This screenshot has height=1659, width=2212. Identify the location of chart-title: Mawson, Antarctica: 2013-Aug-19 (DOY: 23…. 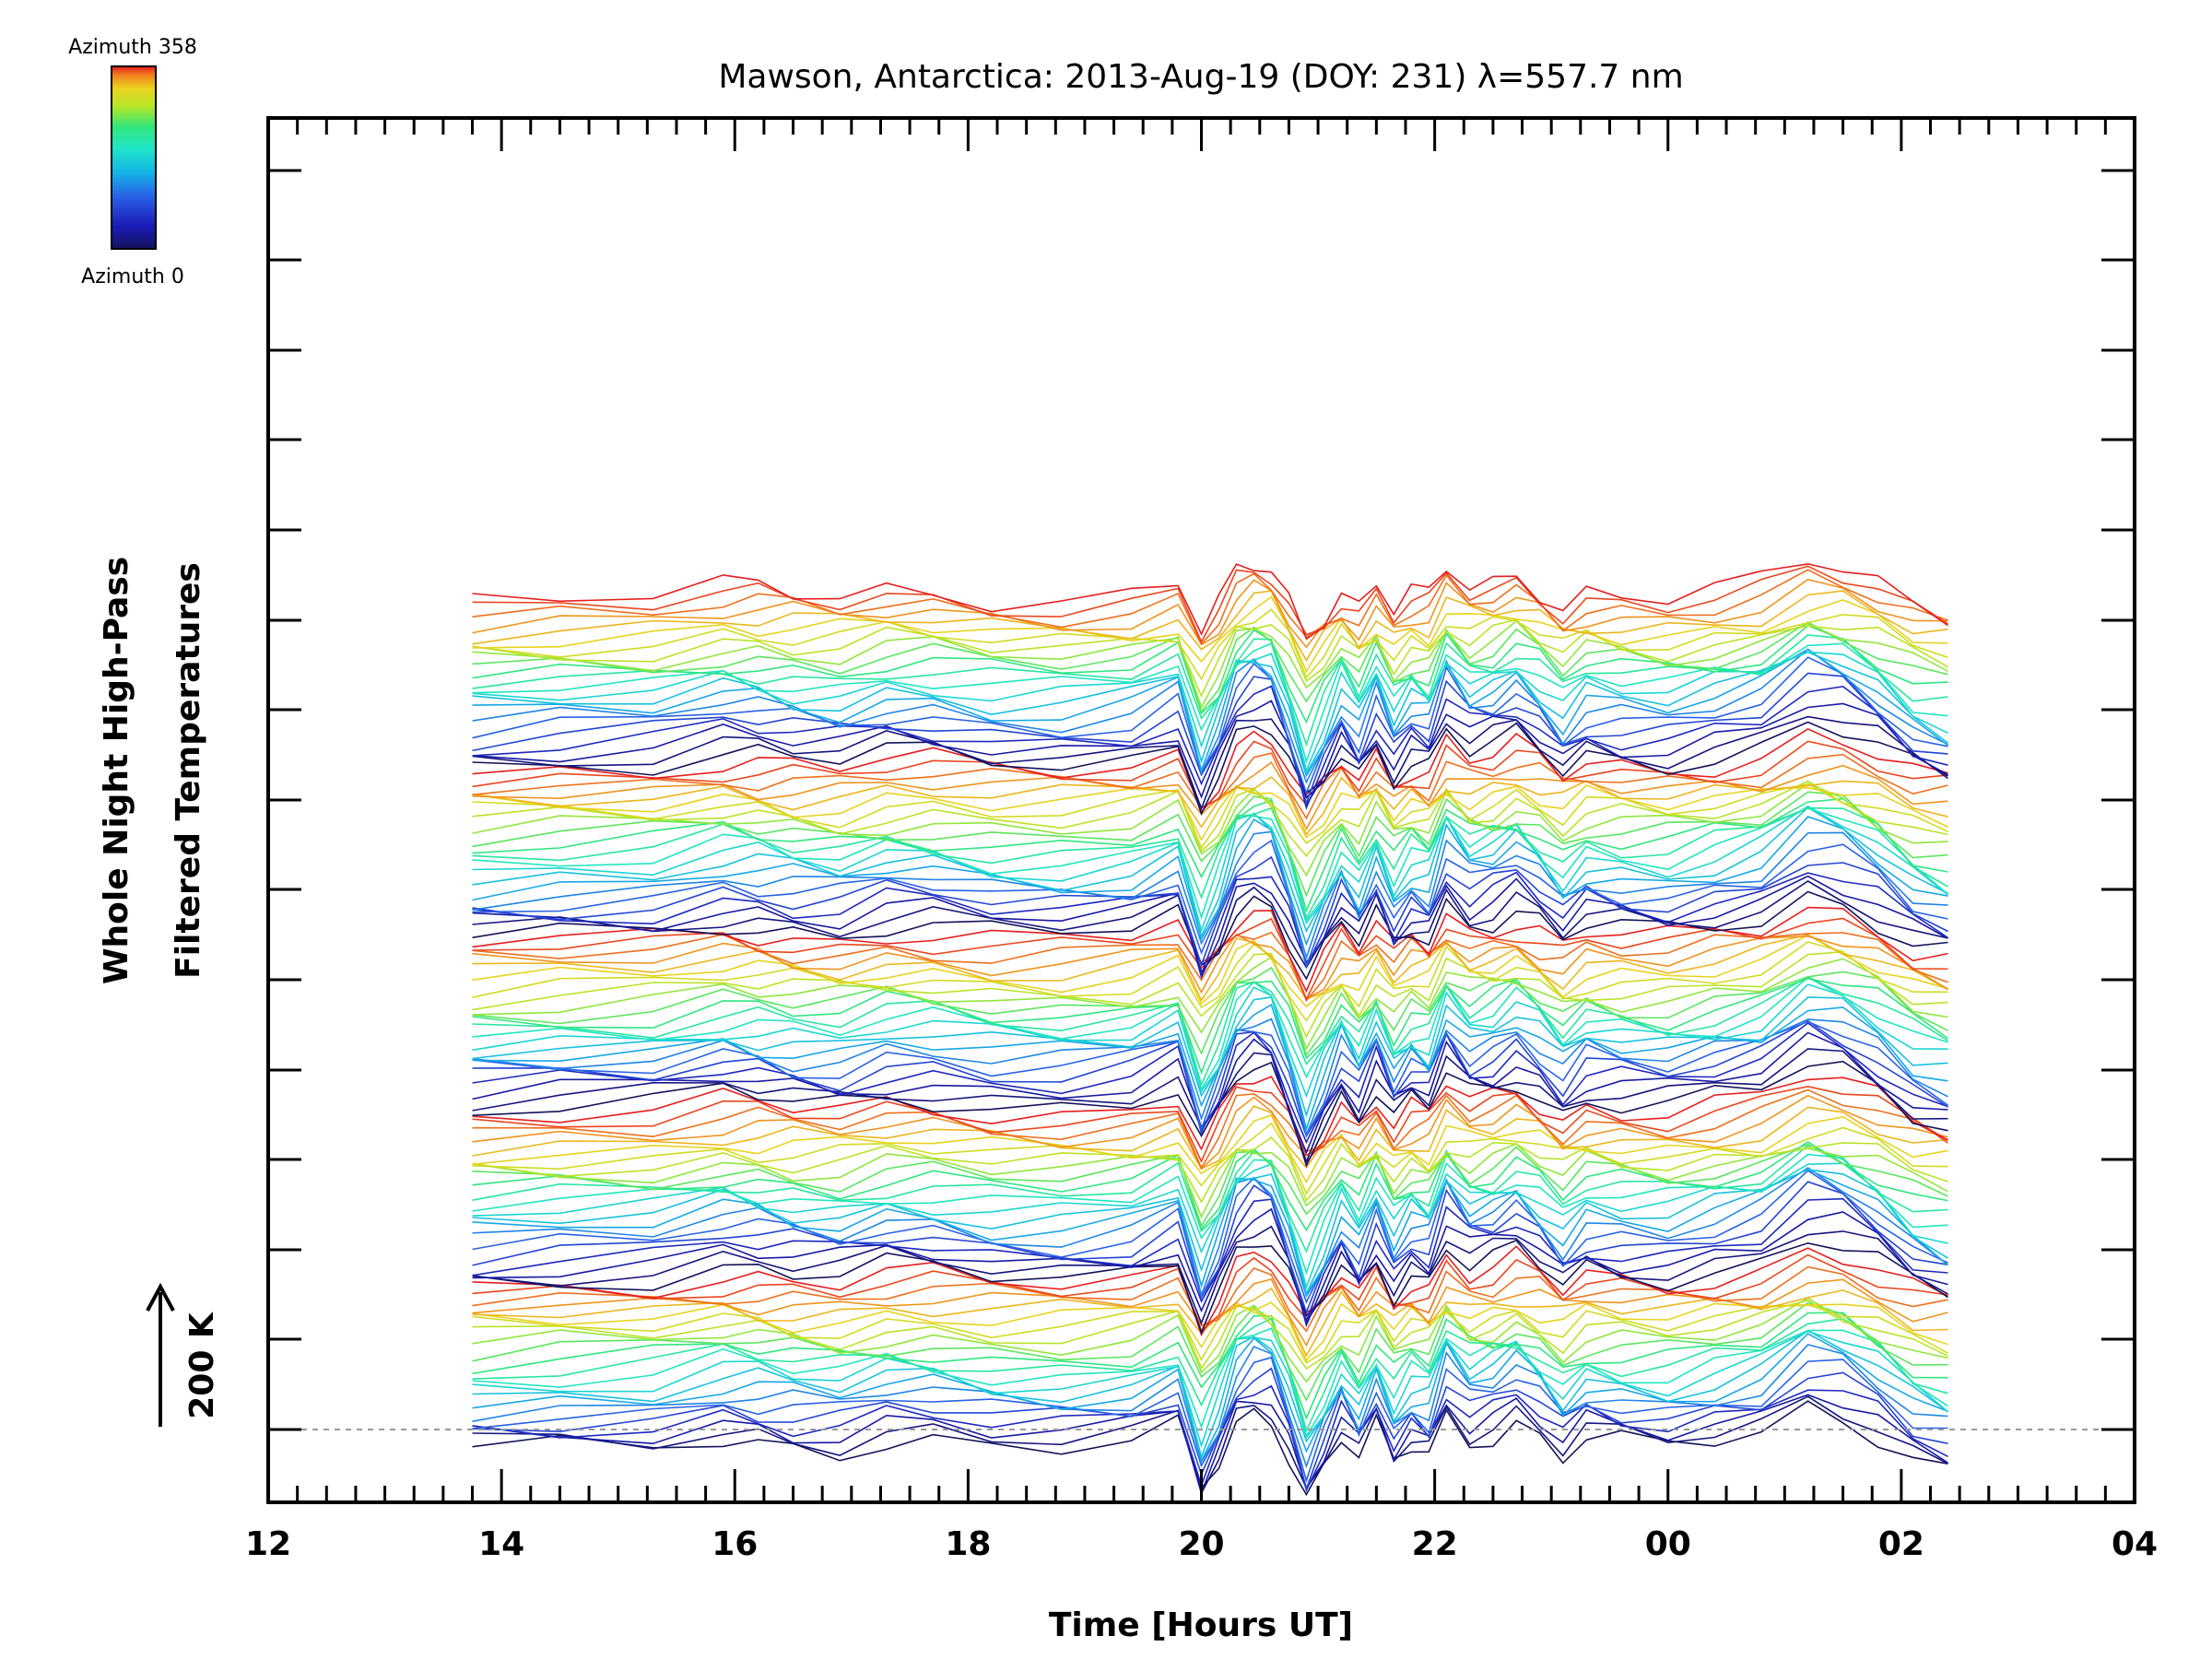
(1200, 77).